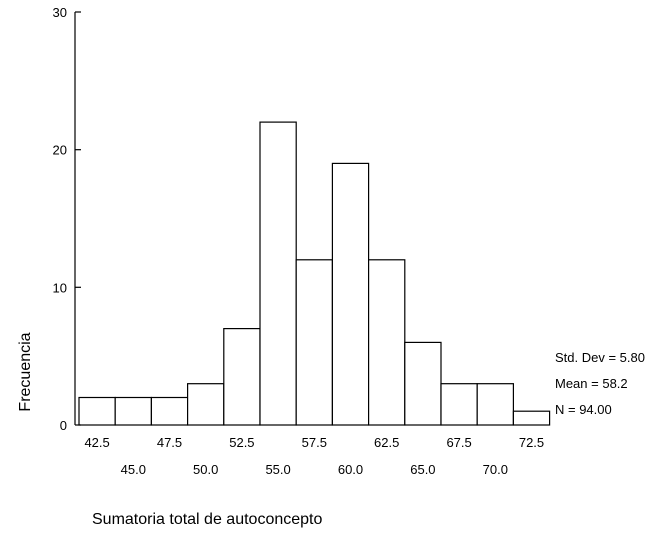  What do you see at coordinates (531, 442) in the screenshot?
I see `x-tick-label-72.5: 72.5` at bounding box center [531, 442].